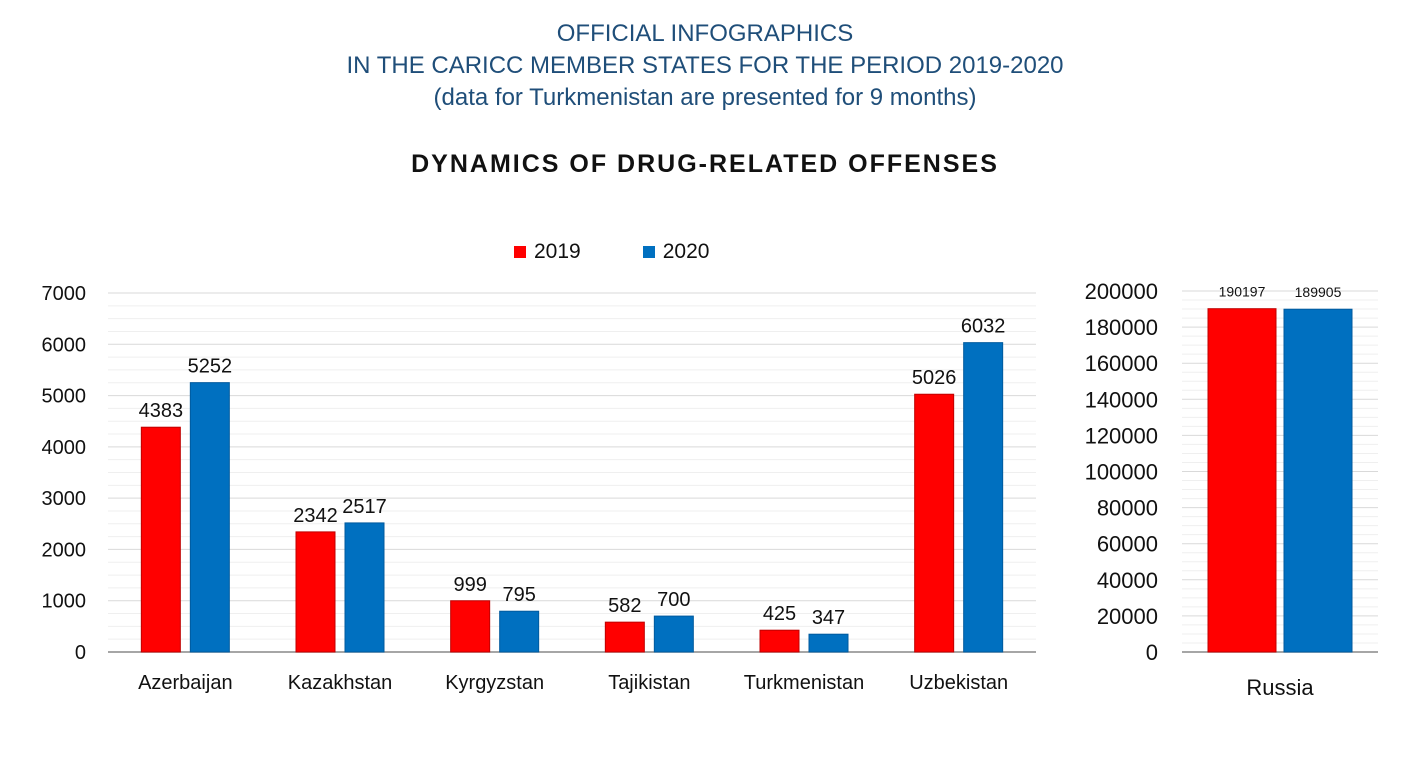  I want to click on y-tick-label: 40000, so click(1127, 580).